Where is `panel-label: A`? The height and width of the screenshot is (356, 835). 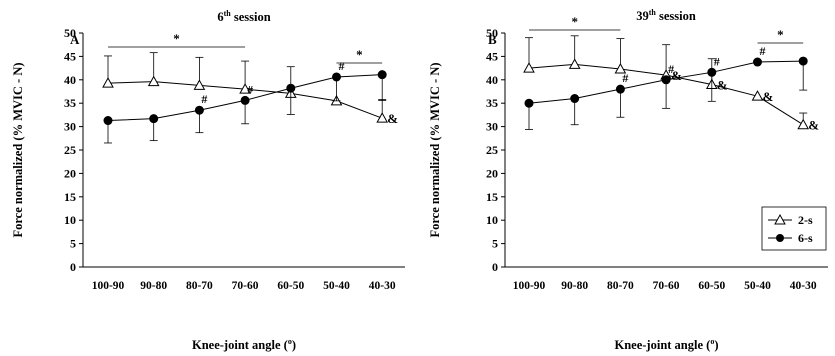
panel-label: A is located at coordinates (75, 39).